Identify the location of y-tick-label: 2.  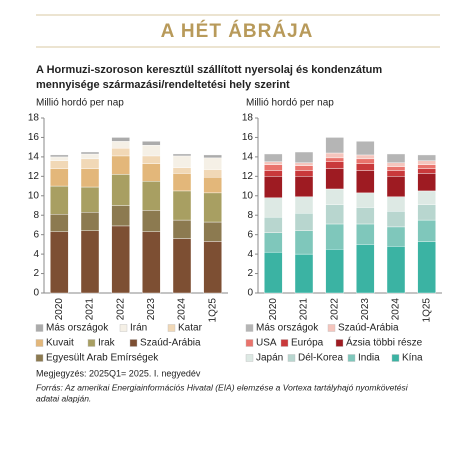
(250, 273).